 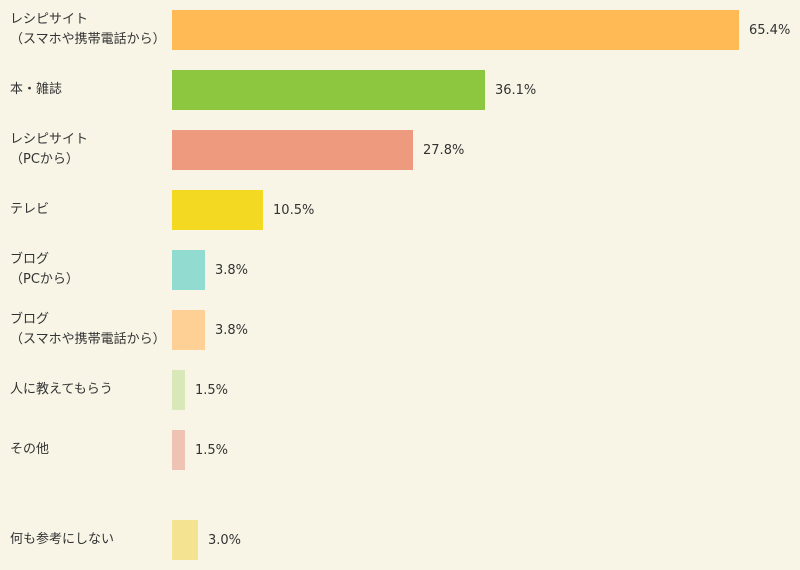 What do you see at coordinates (30, 449) in the screenshot?
I see `category-label: その他` at bounding box center [30, 449].